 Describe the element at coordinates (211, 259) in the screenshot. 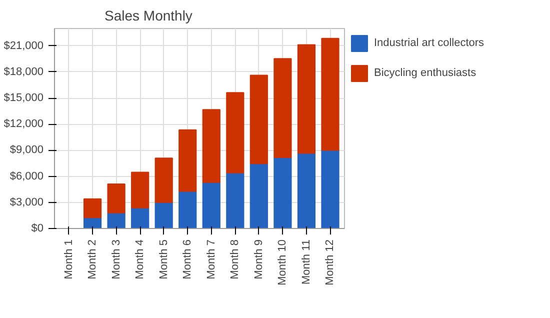

I see `x-tick-label: Month 7` at that location.